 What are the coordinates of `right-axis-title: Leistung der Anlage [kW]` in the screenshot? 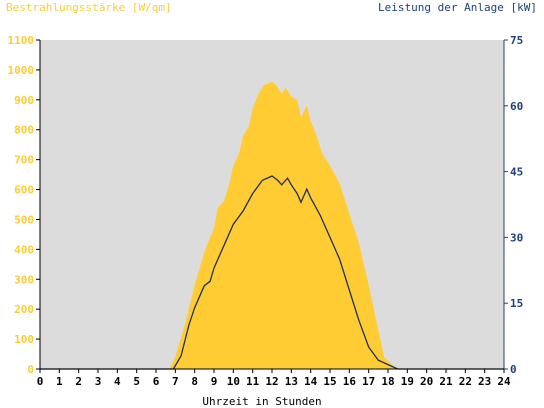 It's located at (457, 7).